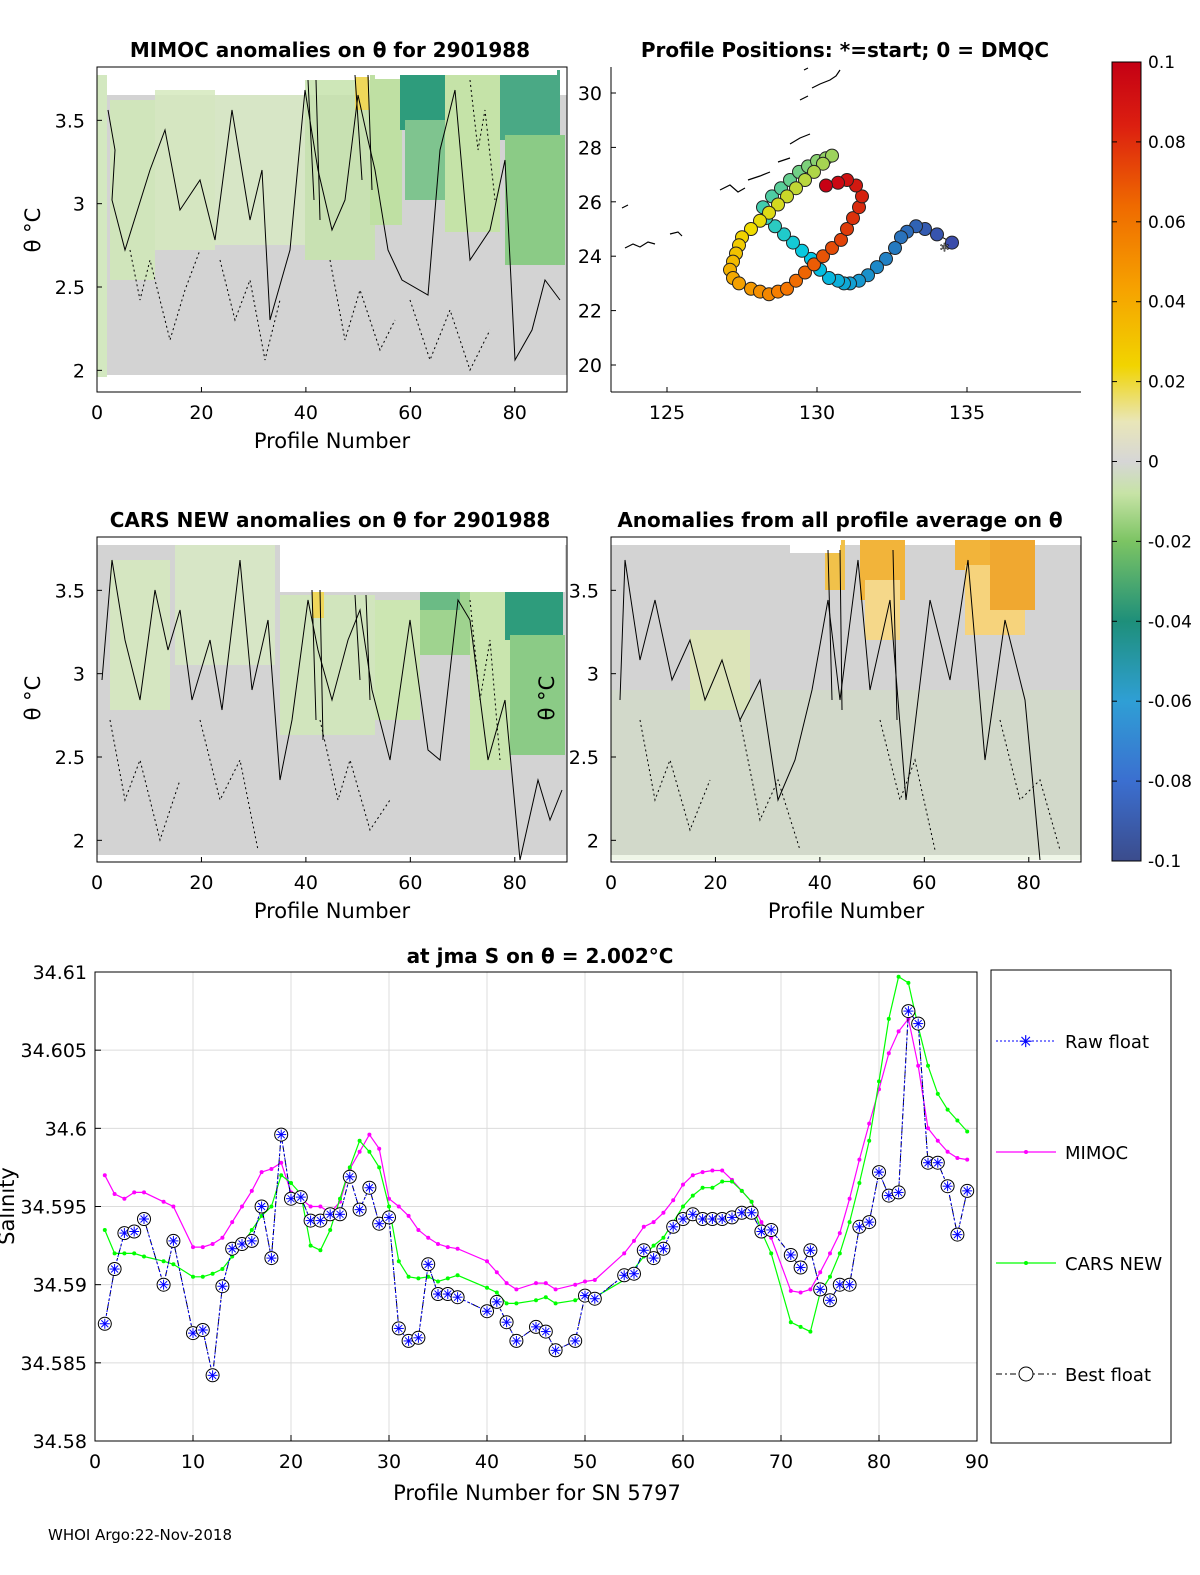  Describe the element at coordinates (515, 413) in the screenshot. I see `xtick-label: 80` at that location.